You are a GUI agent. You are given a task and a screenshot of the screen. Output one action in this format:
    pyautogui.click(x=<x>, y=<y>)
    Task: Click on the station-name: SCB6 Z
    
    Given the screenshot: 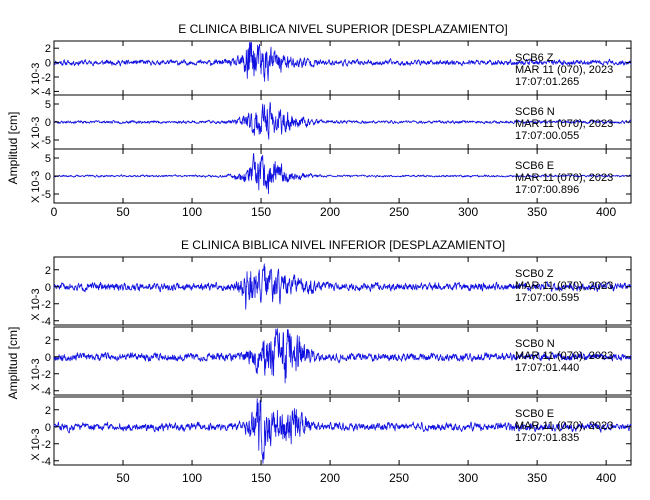 What is the action you would take?
    pyautogui.click(x=534, y=58)
    